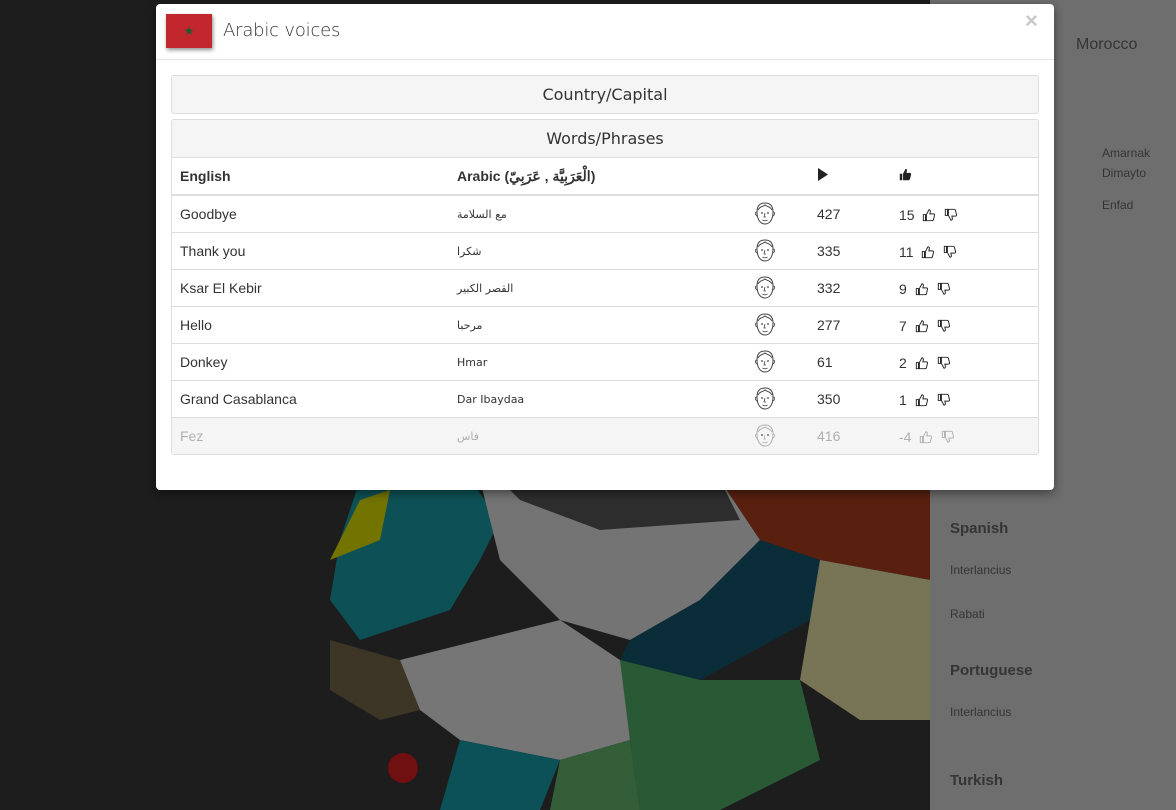 The image size is (1176, 810). I want to click on arabic-column-header: Arabic (الْعَرَبِيَّة , عَرَبِيّ), so click(595, 177).